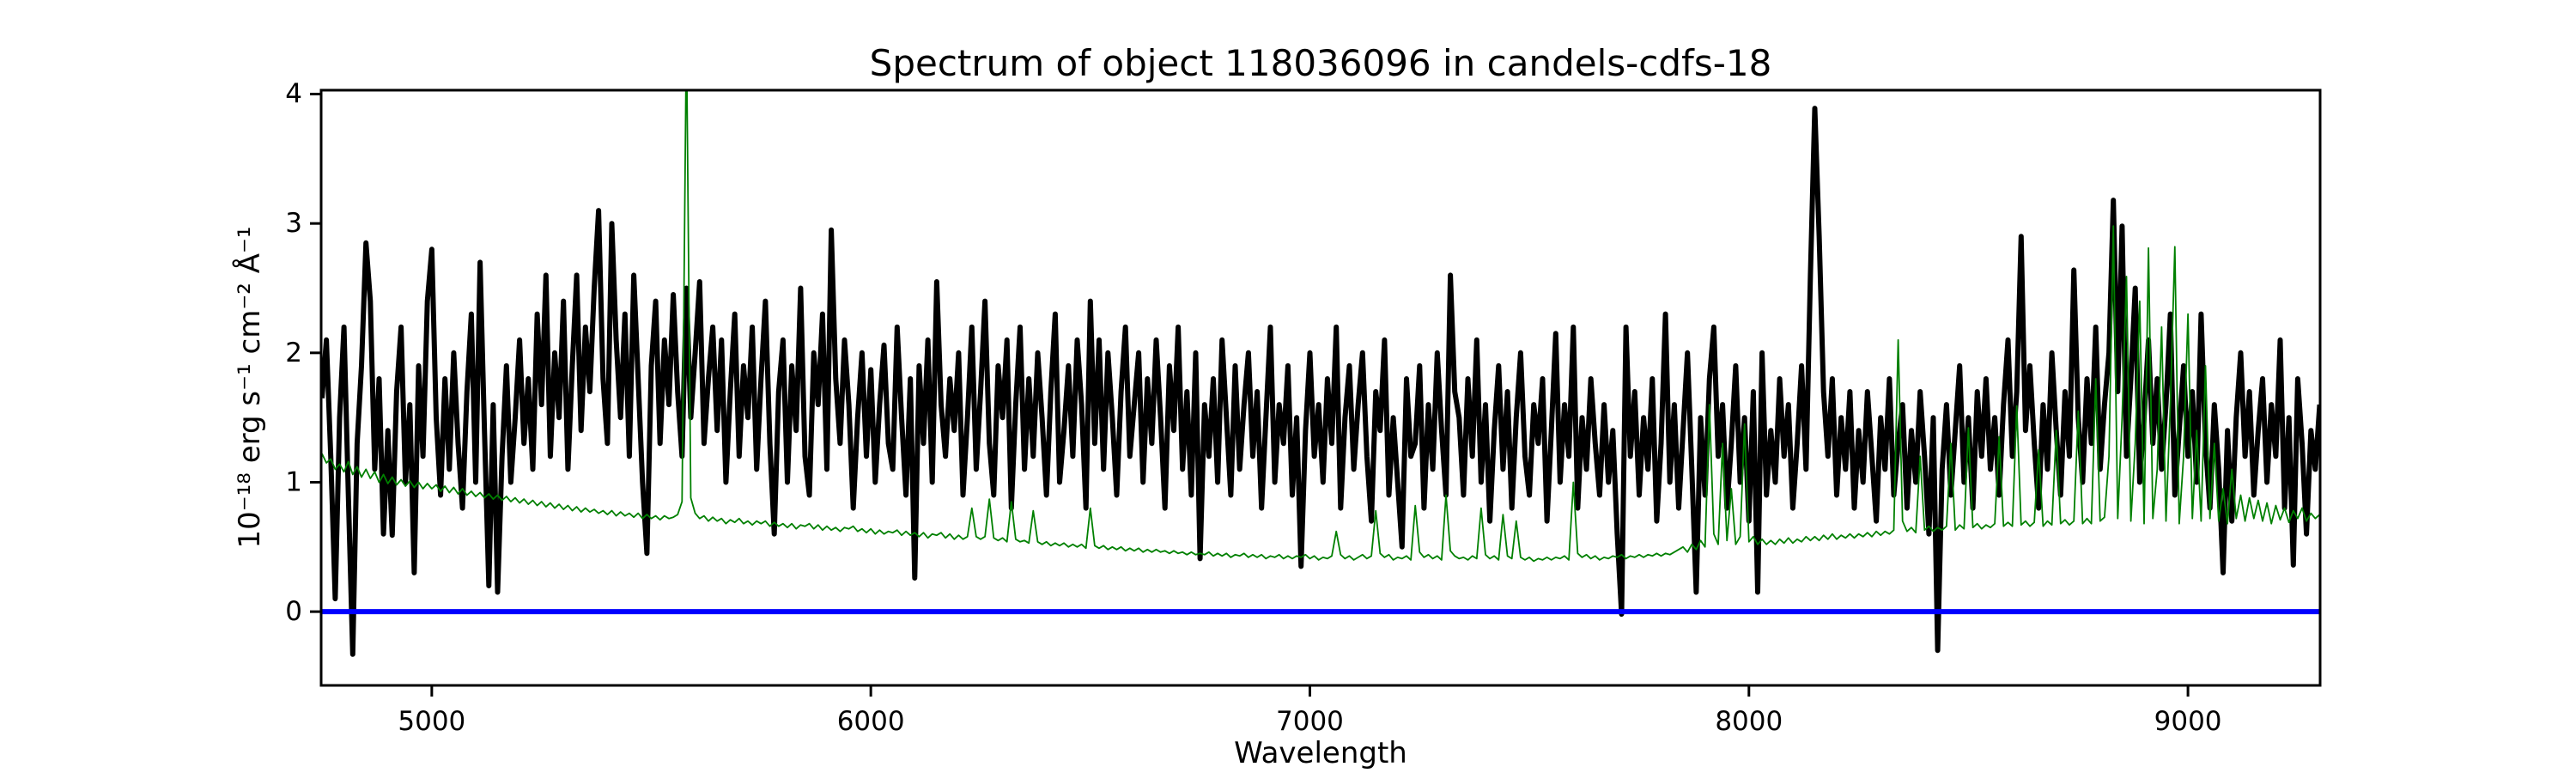 This screenshot has height=773, width=2576. What do you see at coordinates (1310, 721) in the screenshot?
I see `x-tick-label: 7000` at bounding box center [1310, 721].